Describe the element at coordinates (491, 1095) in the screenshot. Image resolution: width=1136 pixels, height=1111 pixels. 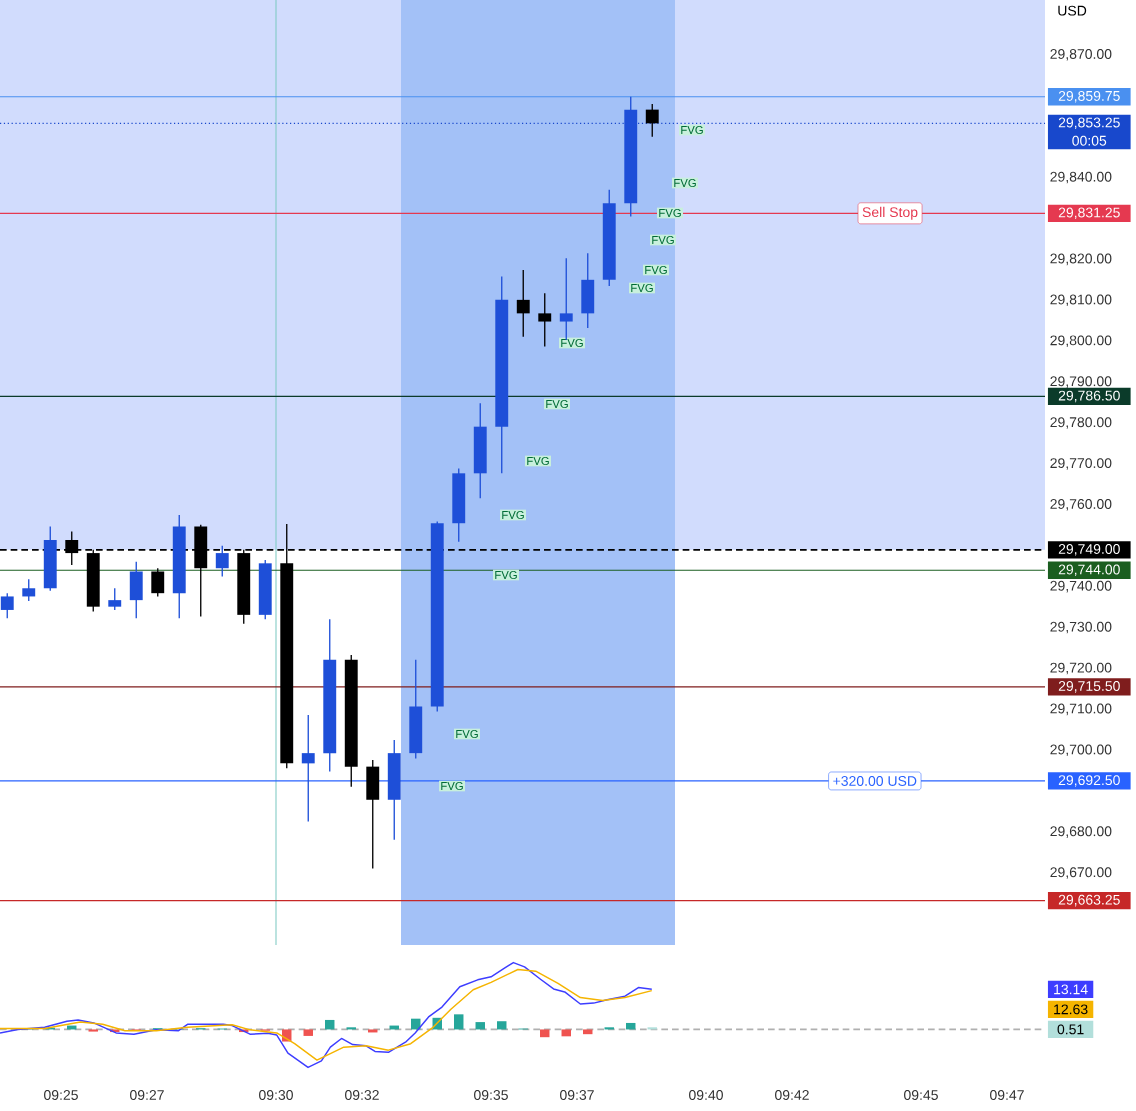
I see `x-tick-label: 09:35` at that location.